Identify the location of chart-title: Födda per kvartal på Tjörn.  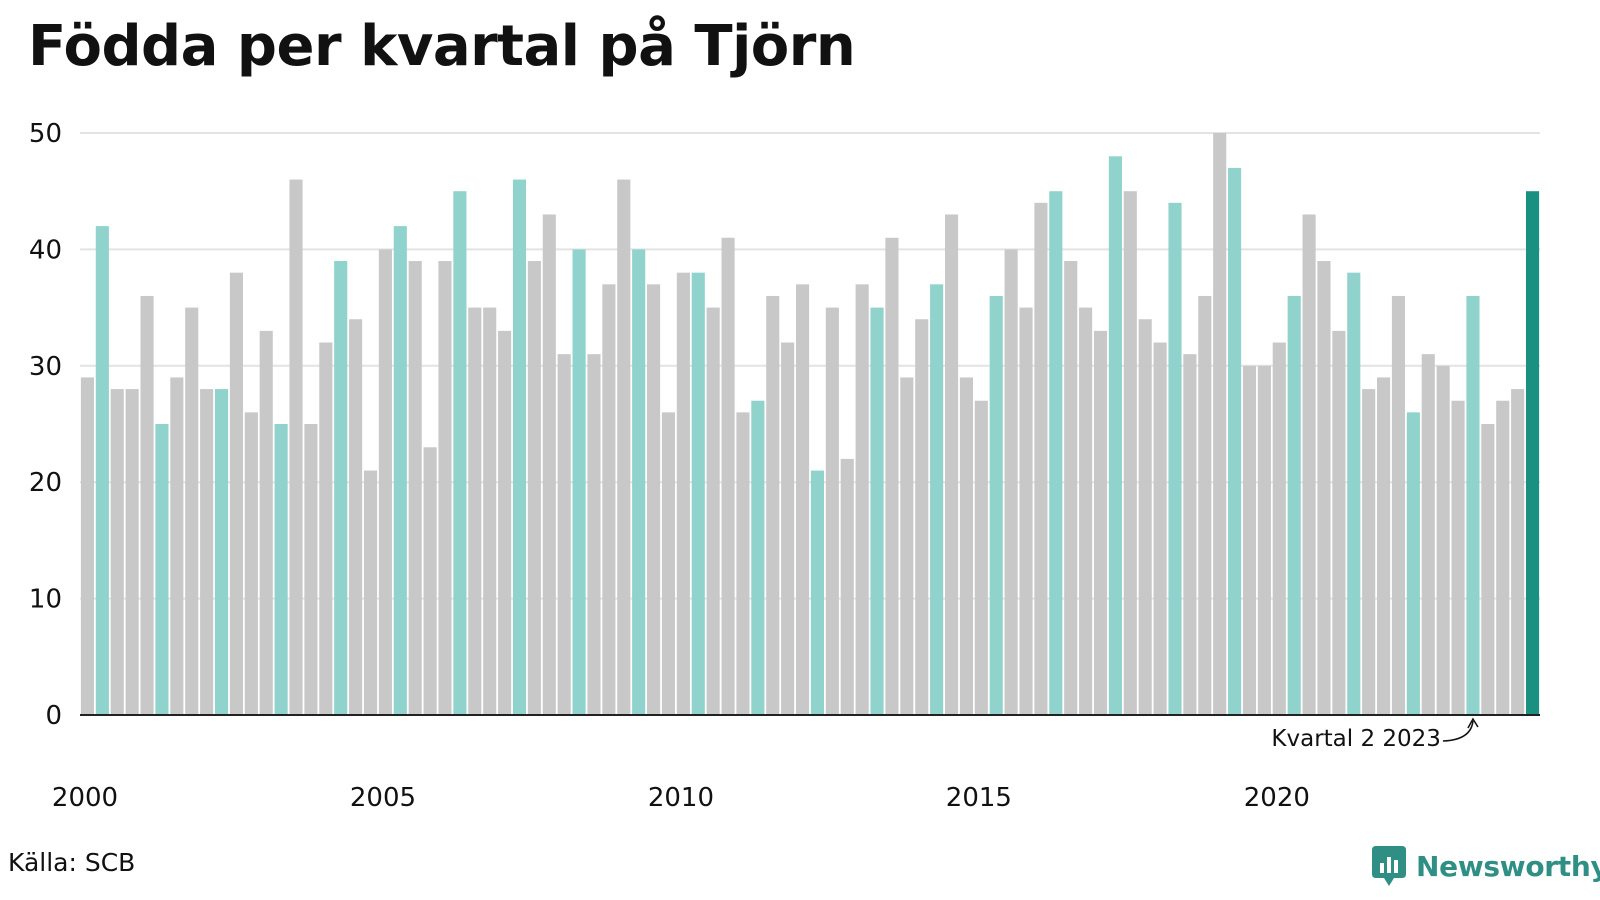
(442, 46).